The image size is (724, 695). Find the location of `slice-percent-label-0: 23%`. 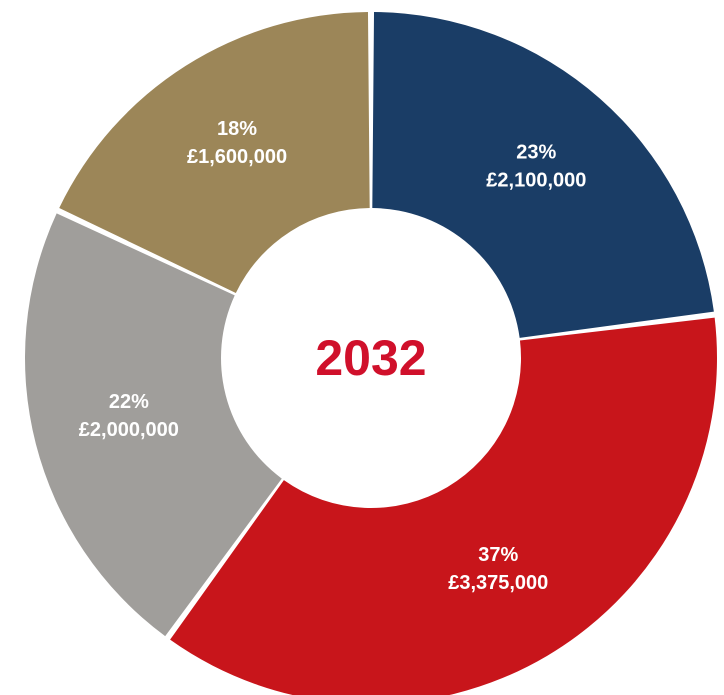

slice-percent-label-0: 23% is located at coordinates (536, 152).